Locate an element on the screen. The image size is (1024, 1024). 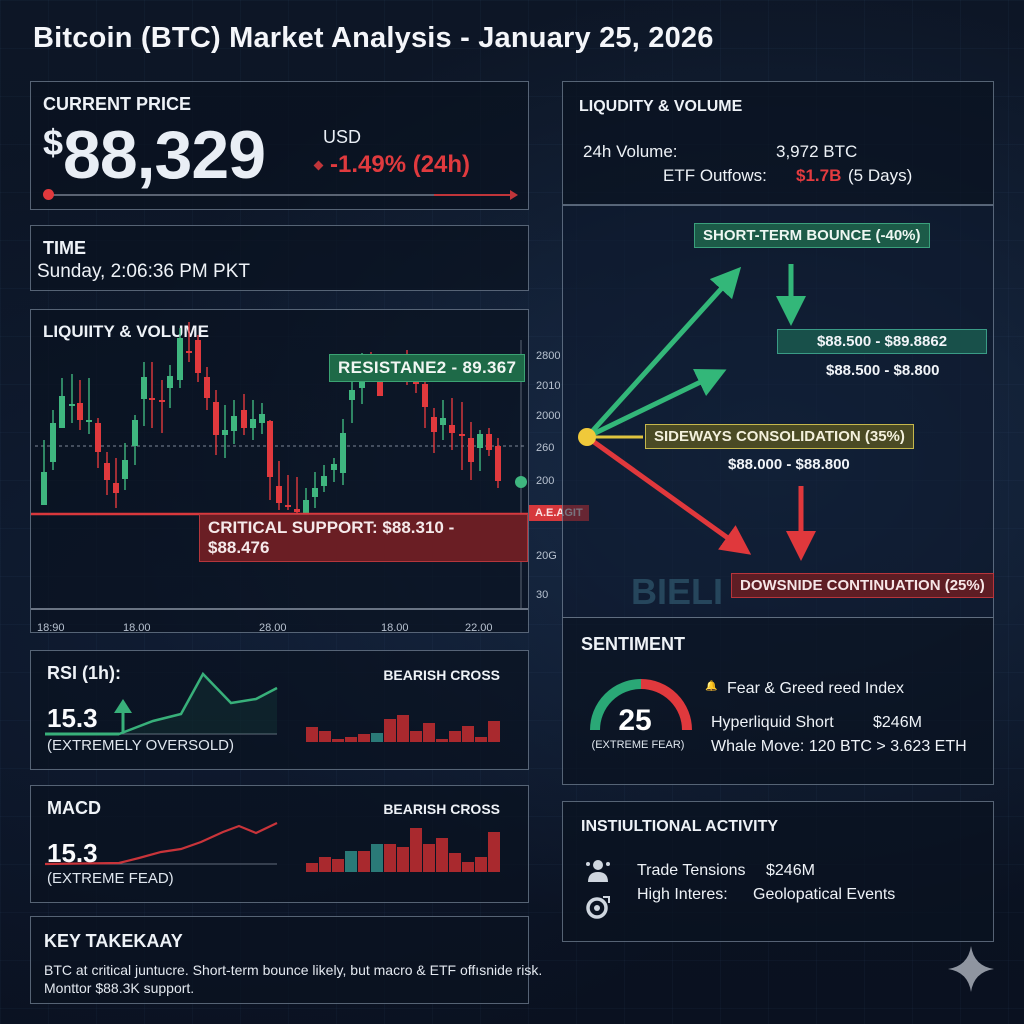
downside-scenario-label: DOWSNIDE CONTINUATION (25%) is located at coordinates (862, 585).